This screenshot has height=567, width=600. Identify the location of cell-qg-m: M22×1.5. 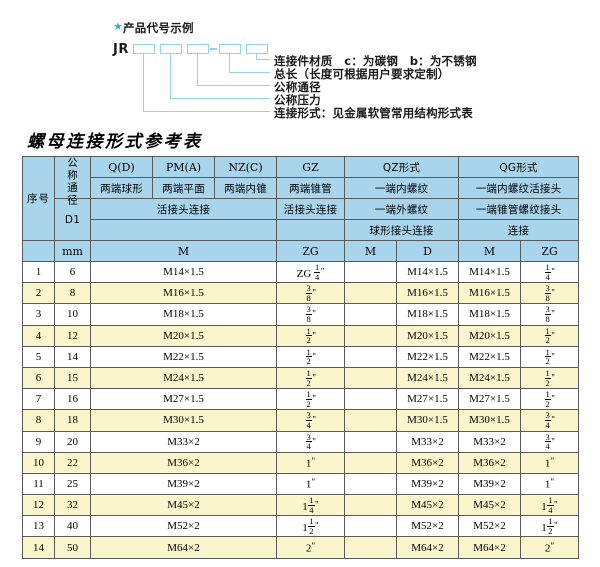
(490, 356).